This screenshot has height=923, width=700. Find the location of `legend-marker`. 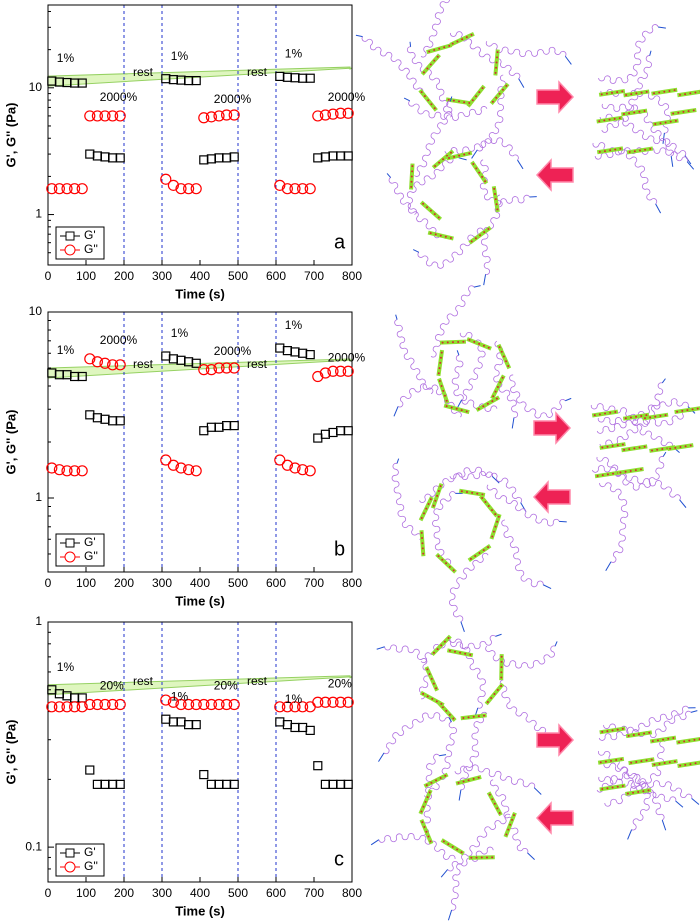

legend-marker is located at coordinates (70, 557).